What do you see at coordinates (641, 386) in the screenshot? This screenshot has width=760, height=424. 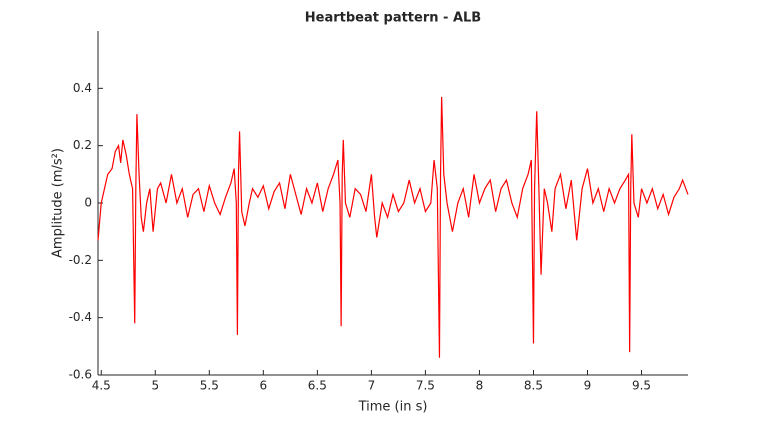 I see `x-tick-label: 9.5` at bounding box center [641, 386].